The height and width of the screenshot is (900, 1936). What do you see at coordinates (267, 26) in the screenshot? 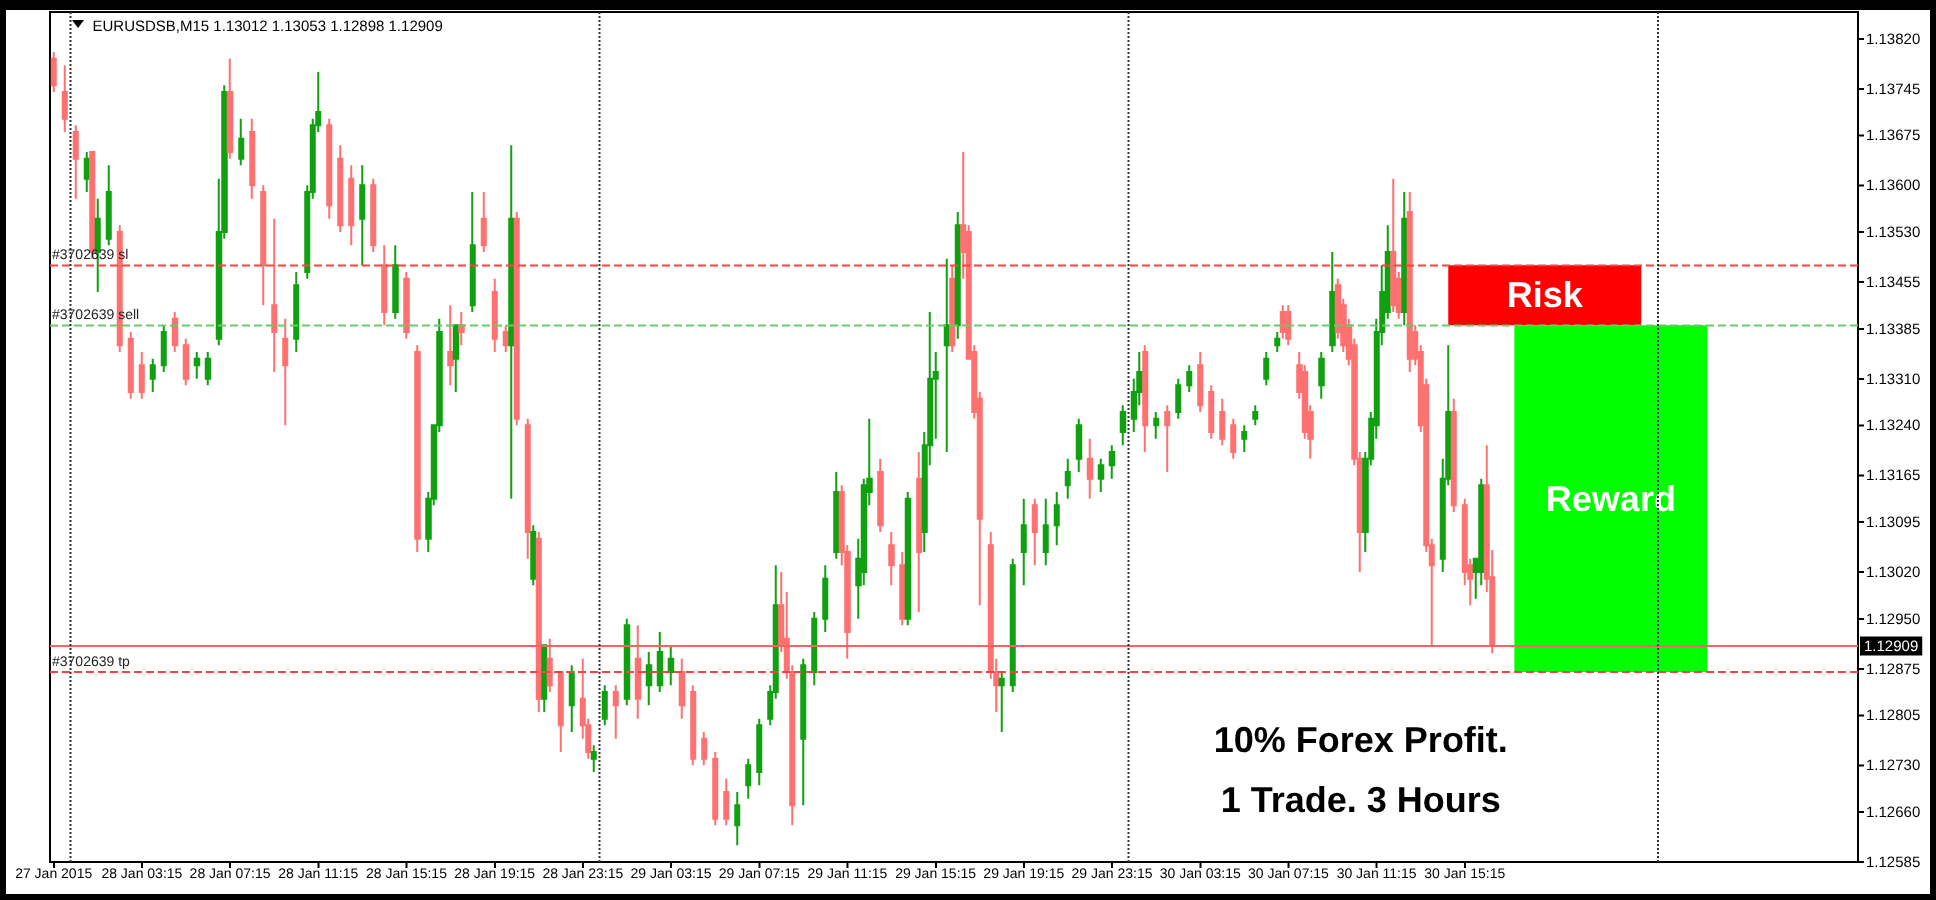
I see `chart-title: EURUSDSB,M15 1.13012 1.13053 1.12898 1.12909` at bounding box center [267, 26].